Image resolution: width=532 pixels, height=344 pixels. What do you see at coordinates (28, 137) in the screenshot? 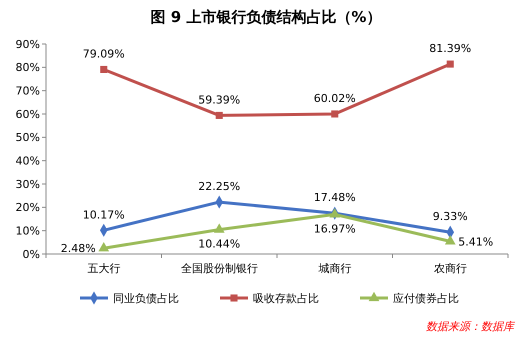
I see `y-tick-label: 50%` at bounding box center [28, 137].